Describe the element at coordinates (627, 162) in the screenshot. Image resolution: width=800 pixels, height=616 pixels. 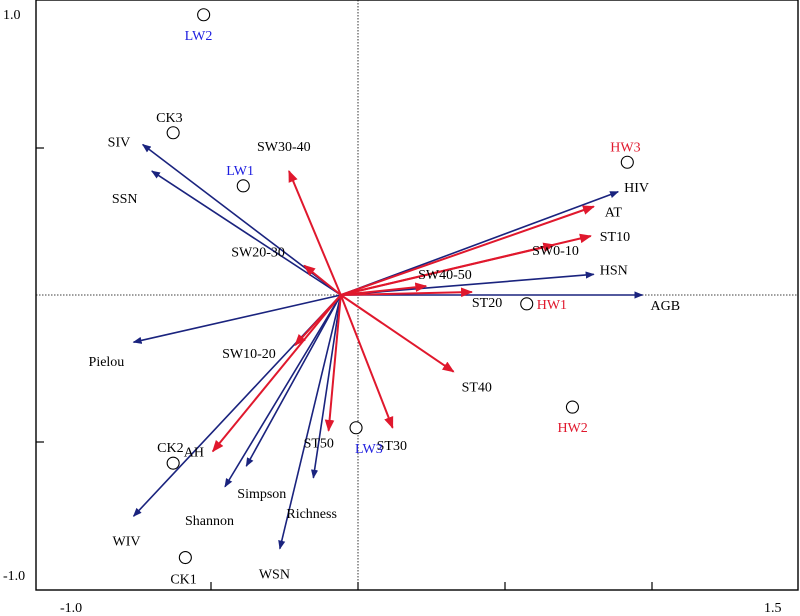
I see `sample-point-hw3` at that location.